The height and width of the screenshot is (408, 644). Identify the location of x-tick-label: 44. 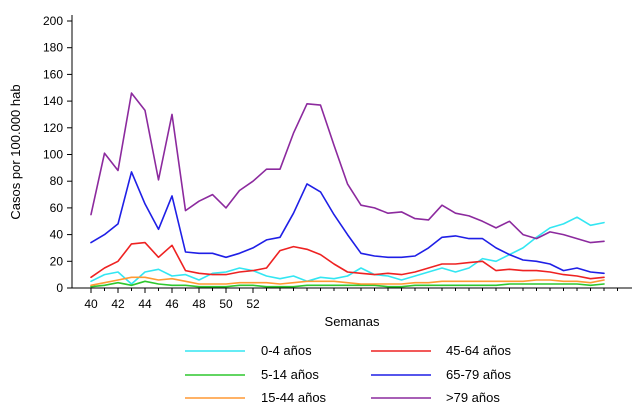
(145, 304).